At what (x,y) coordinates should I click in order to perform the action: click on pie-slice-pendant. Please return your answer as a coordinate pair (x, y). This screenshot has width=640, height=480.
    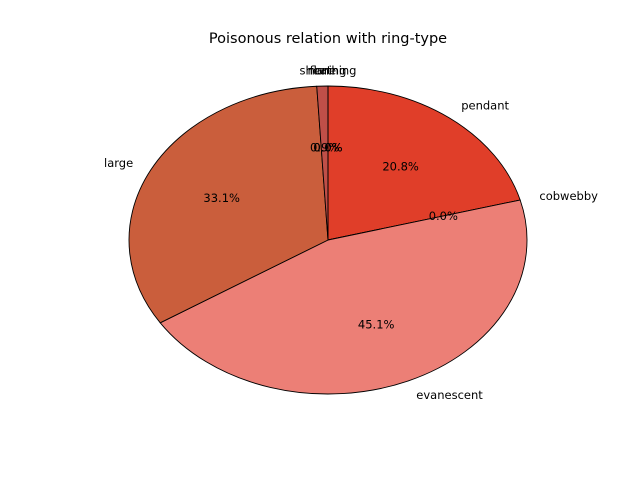
    Looking at the image, I should click on (424, 163).